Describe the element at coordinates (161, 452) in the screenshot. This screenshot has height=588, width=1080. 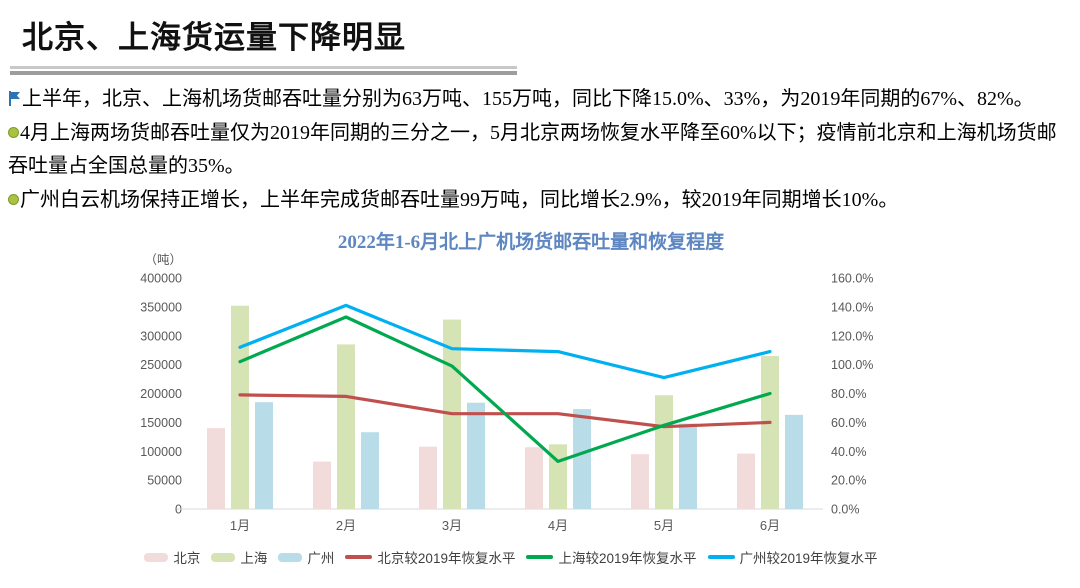
I see `left-axis-tick: 100000` at that location.